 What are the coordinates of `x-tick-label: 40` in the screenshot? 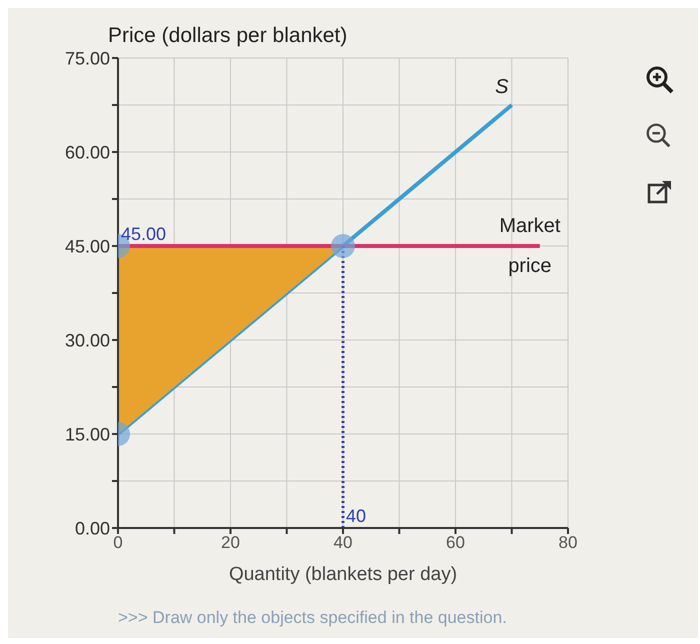 It's located at (343, 542).